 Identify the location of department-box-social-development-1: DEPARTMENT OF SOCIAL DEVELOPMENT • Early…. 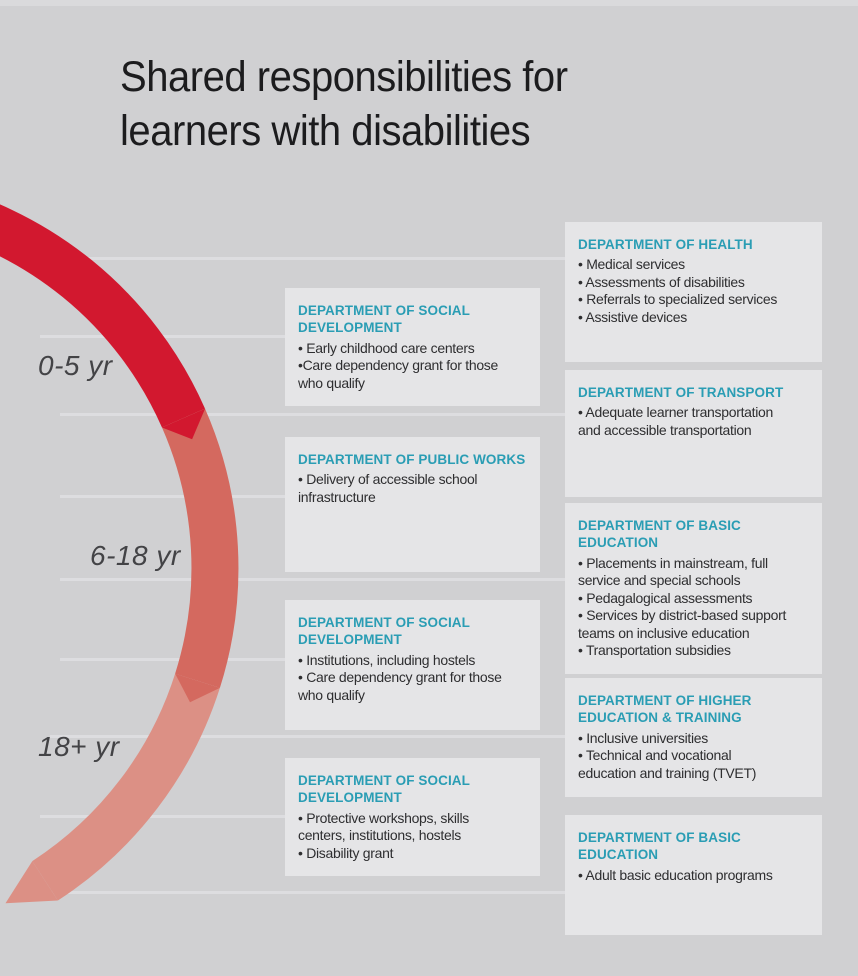
(412, 347).